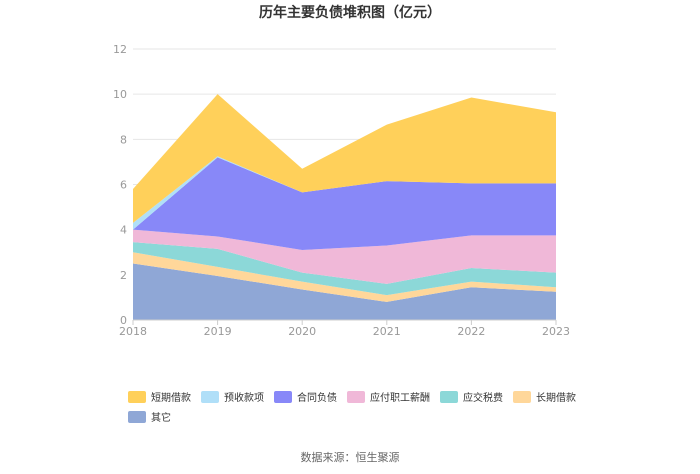 This screenshot has width=700, height=474. Describe the element at coordinates (161, 417) in the screenshot. I see `legend-label: 其它` at that location.